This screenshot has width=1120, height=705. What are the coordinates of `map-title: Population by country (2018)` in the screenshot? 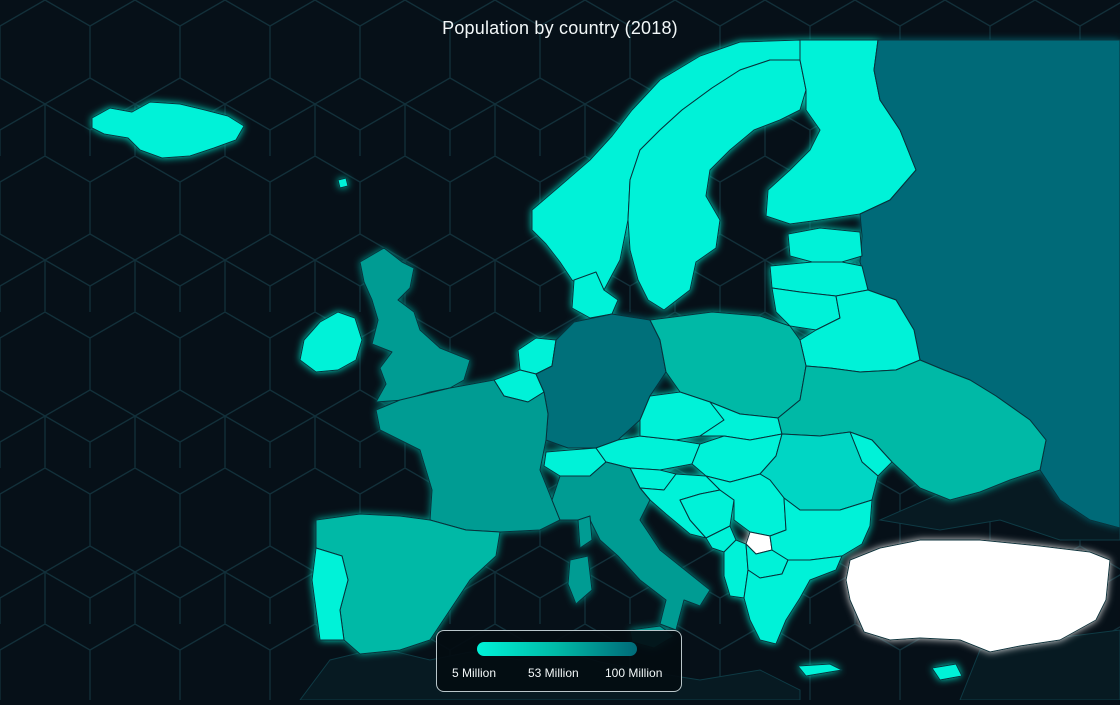 It's located at (560, 28).